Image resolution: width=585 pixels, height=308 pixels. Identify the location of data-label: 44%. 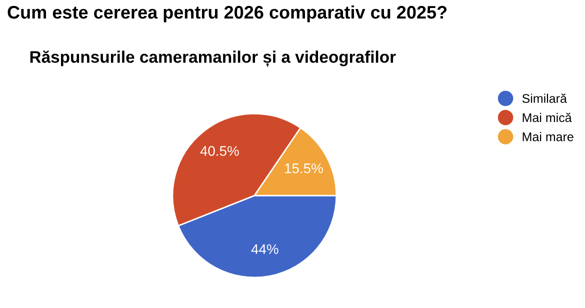
(264, 249).